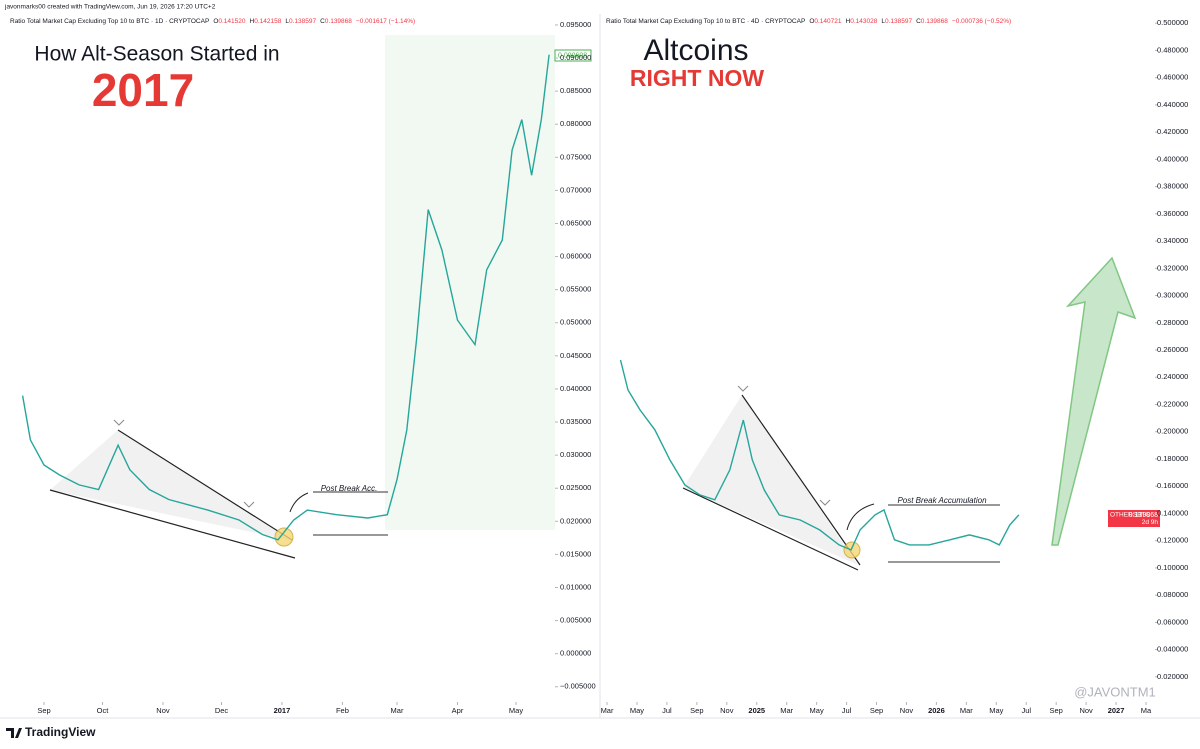  I want to click on ohlc-key: C, so click(322, 21).